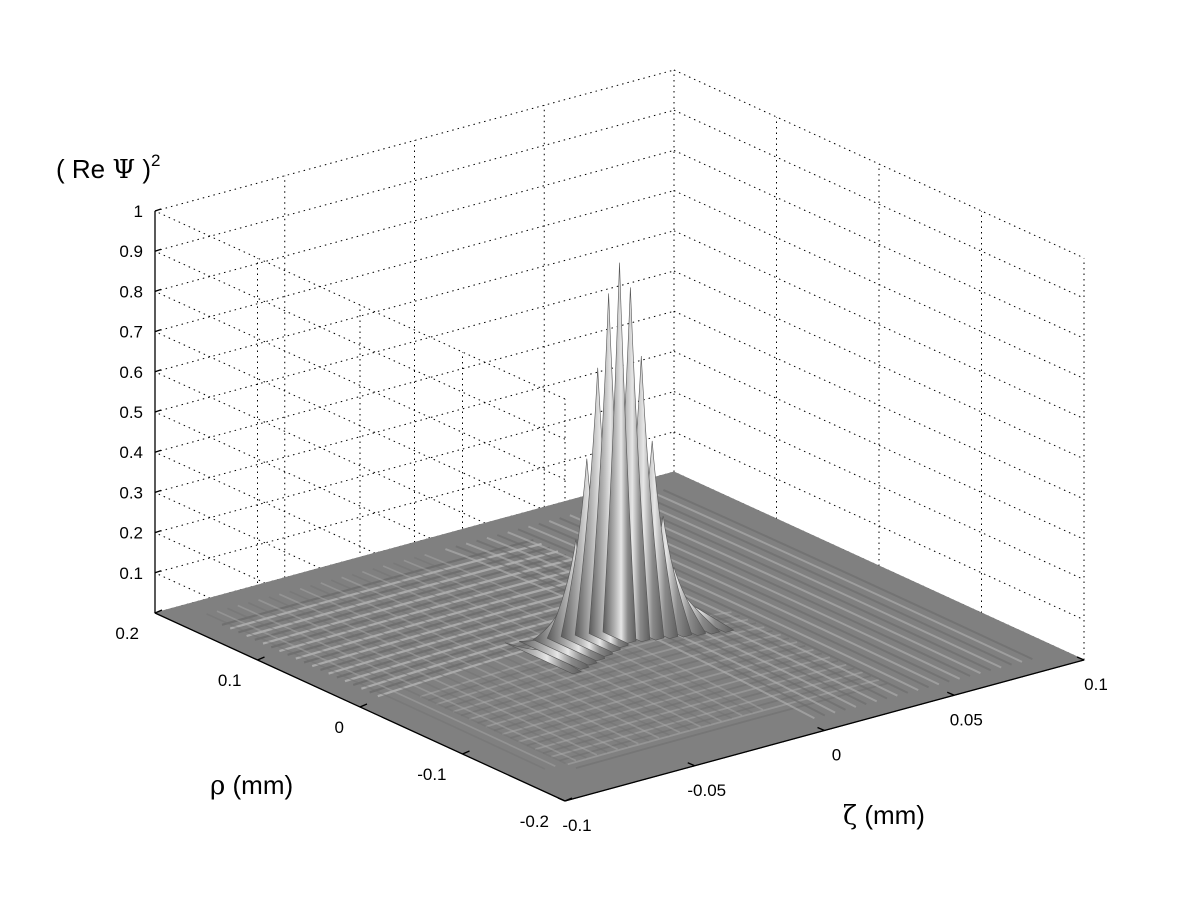 This screenshot has height=900, width=1200. Describe the element at coordinates (131, 533) in the screenshot. I see `z-tick-label: 0.2` at that location.